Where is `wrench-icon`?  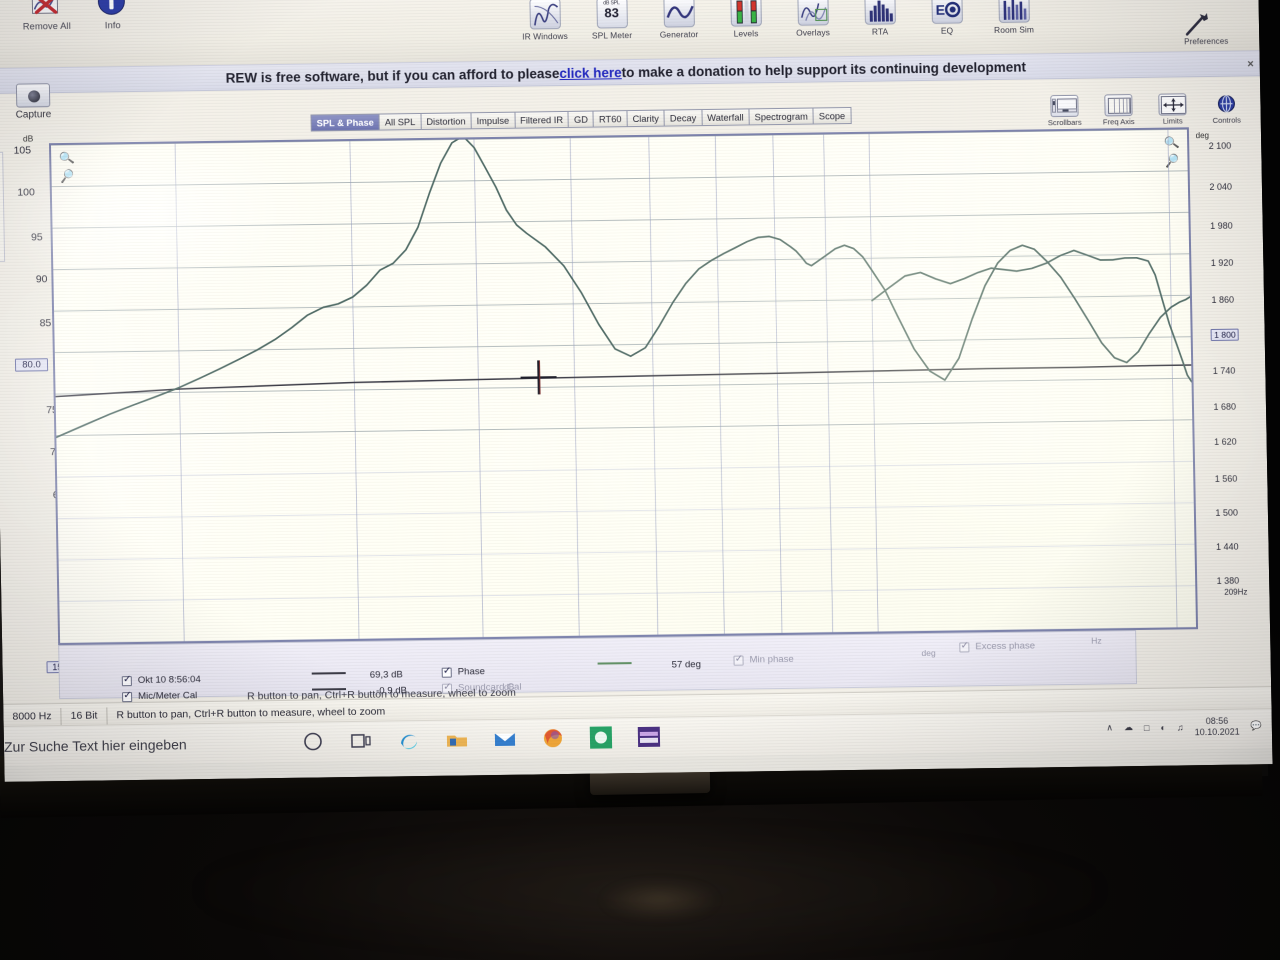 wrench-icon is located at coordinates (1206, 24).